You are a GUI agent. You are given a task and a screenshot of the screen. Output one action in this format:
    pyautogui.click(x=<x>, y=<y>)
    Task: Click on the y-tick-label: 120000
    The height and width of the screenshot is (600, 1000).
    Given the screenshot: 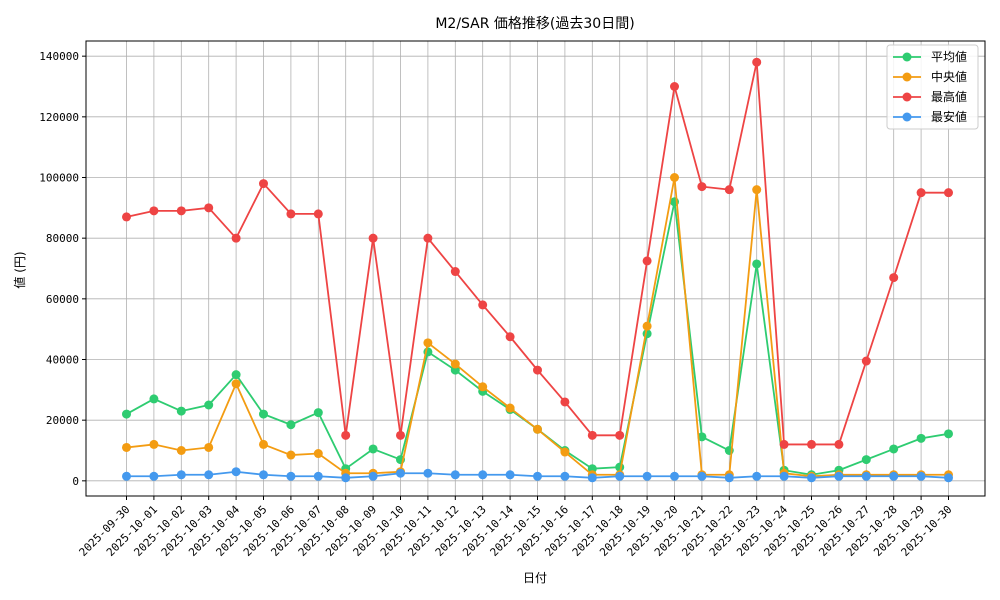 What is the action you would take?
    pyautogui.click(x=59, y=117)
    